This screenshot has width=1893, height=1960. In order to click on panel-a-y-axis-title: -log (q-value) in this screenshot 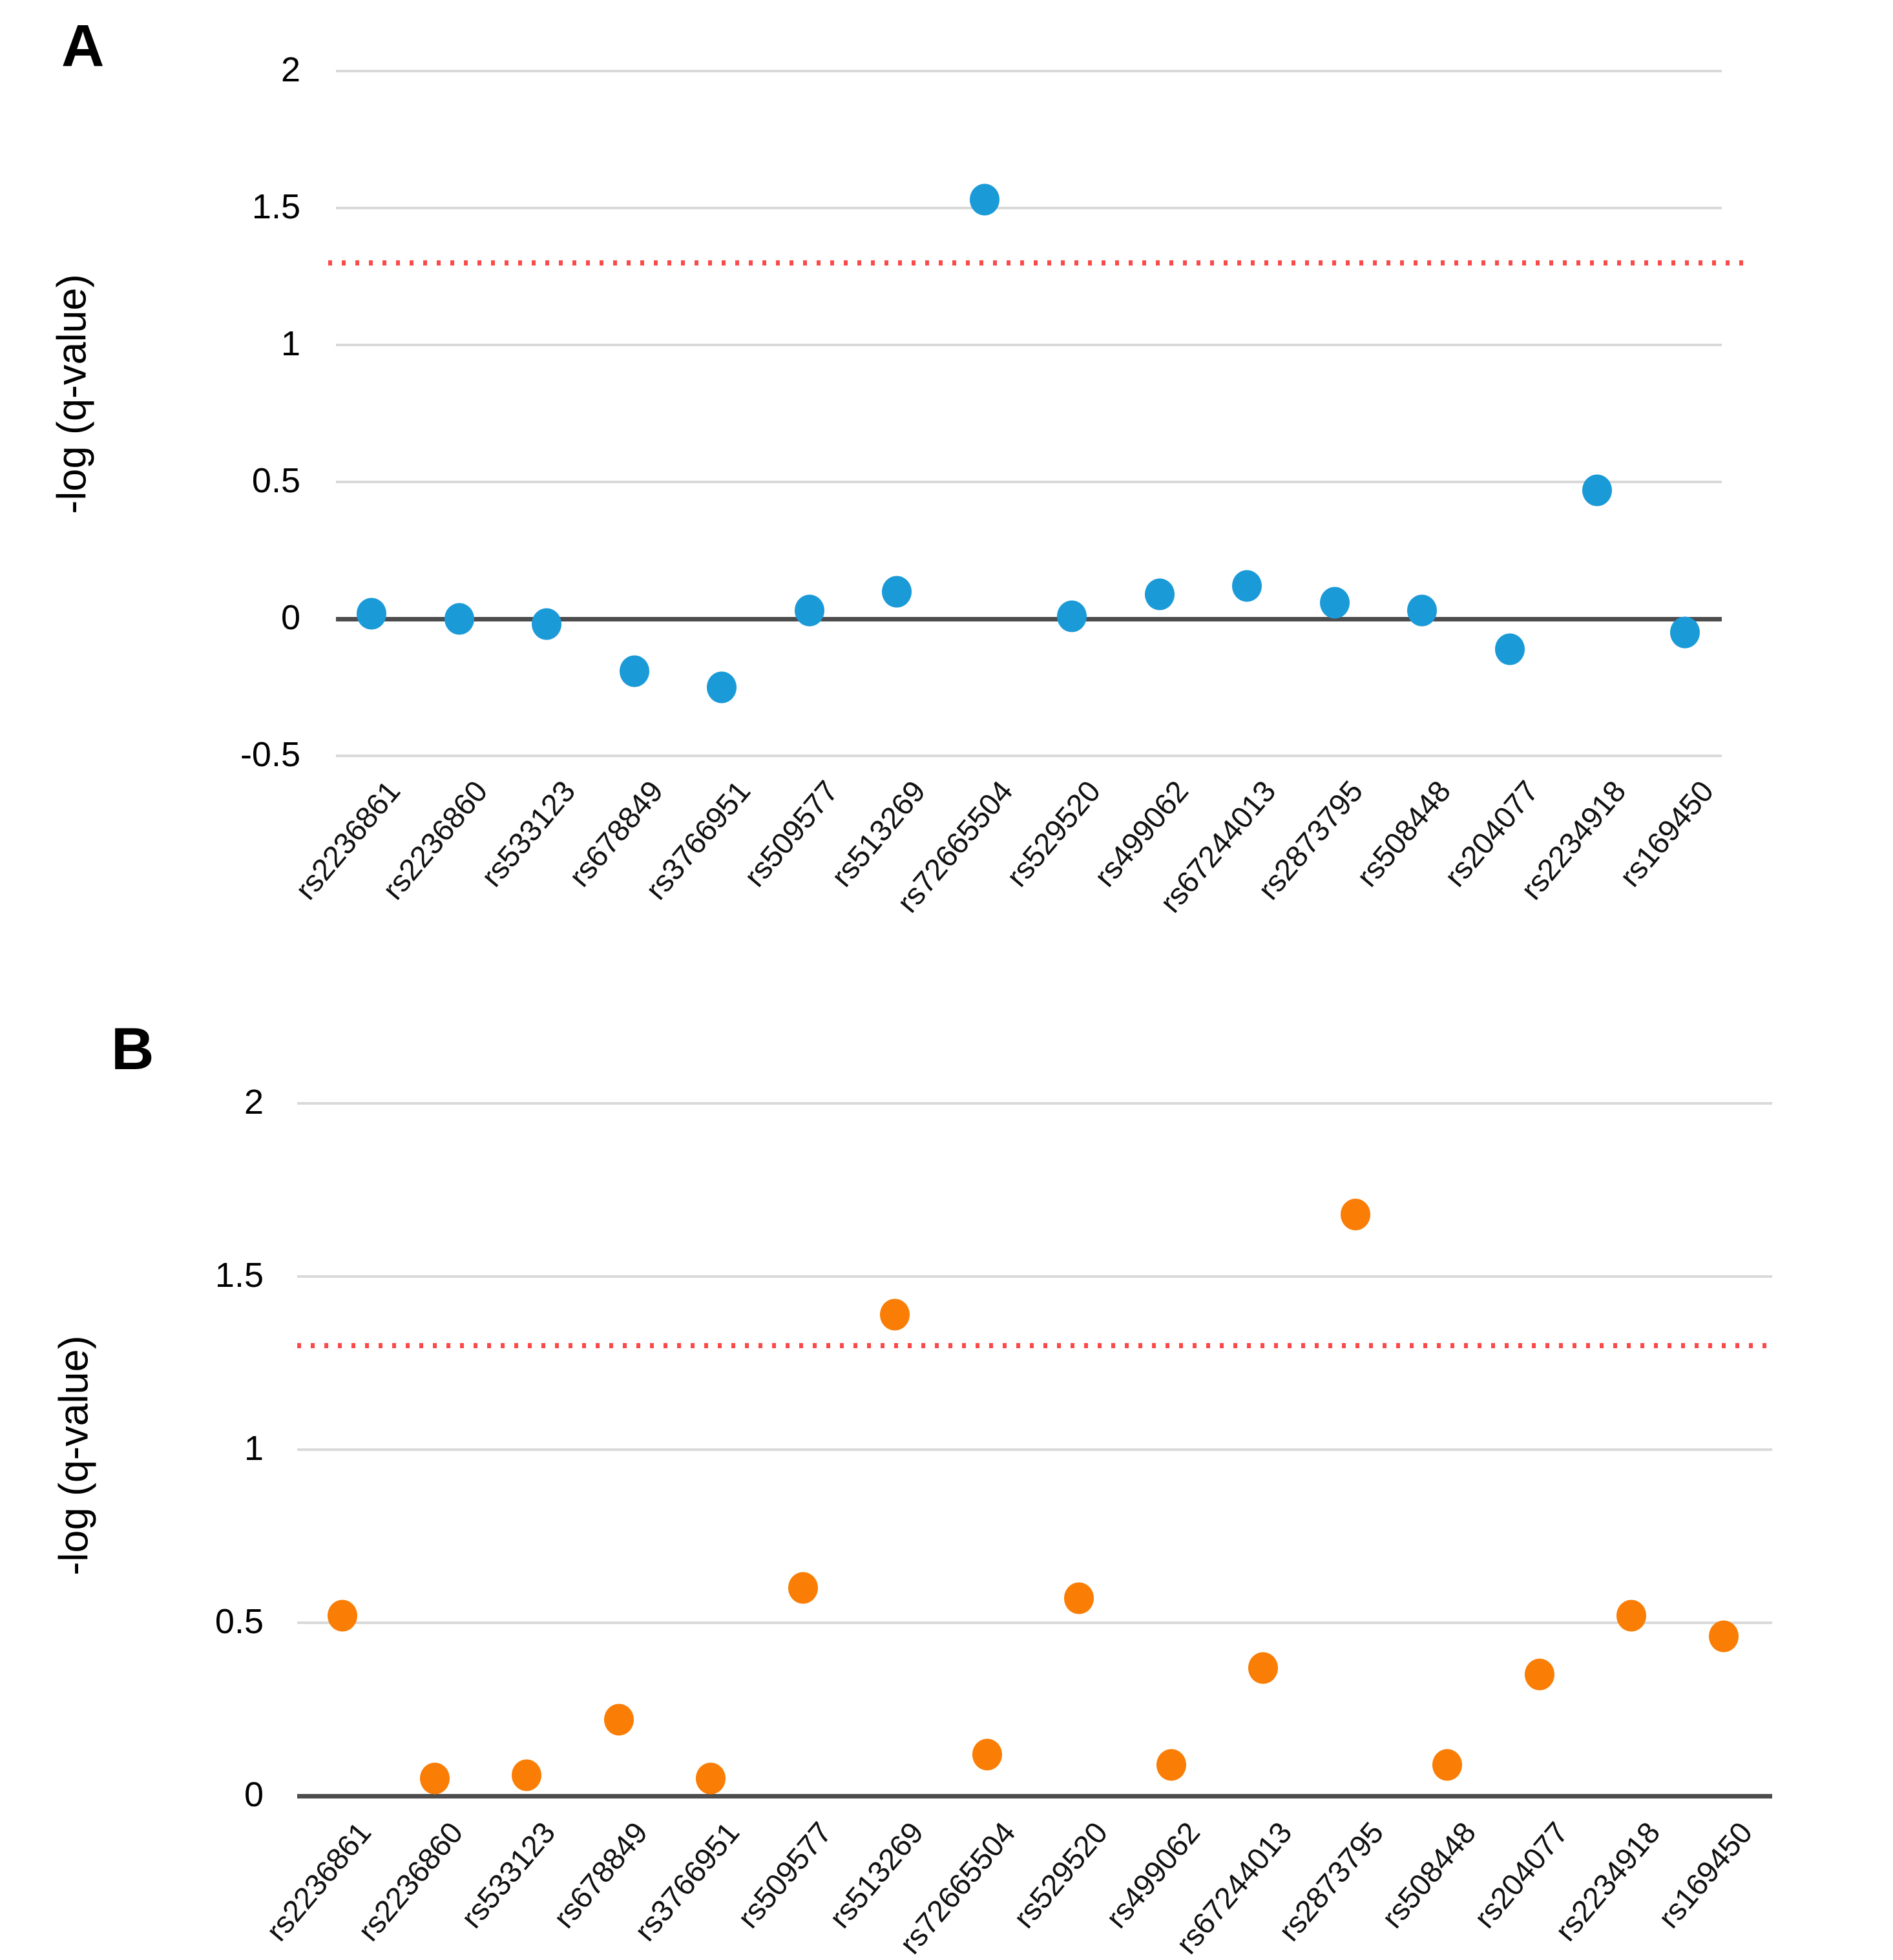, I will do `click(72, 394)`.